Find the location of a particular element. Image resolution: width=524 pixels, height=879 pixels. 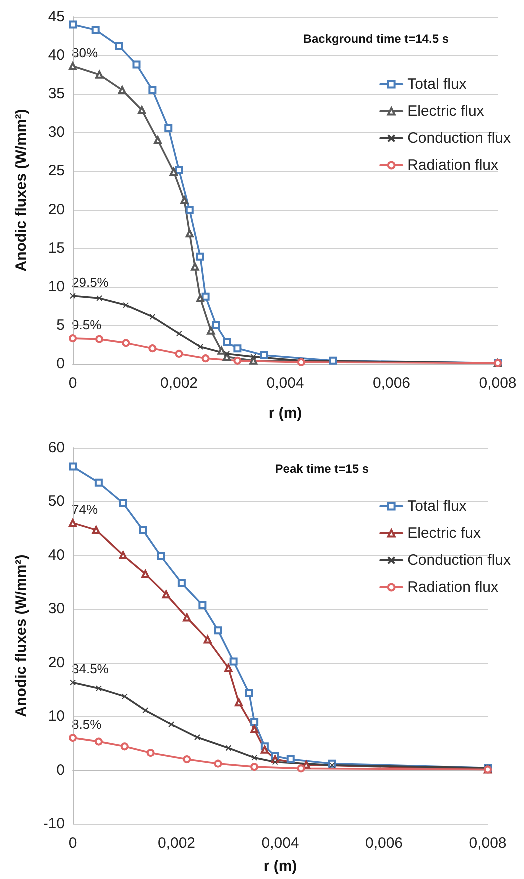

legend-label: Electric fux is located at coordinates (445, 533).